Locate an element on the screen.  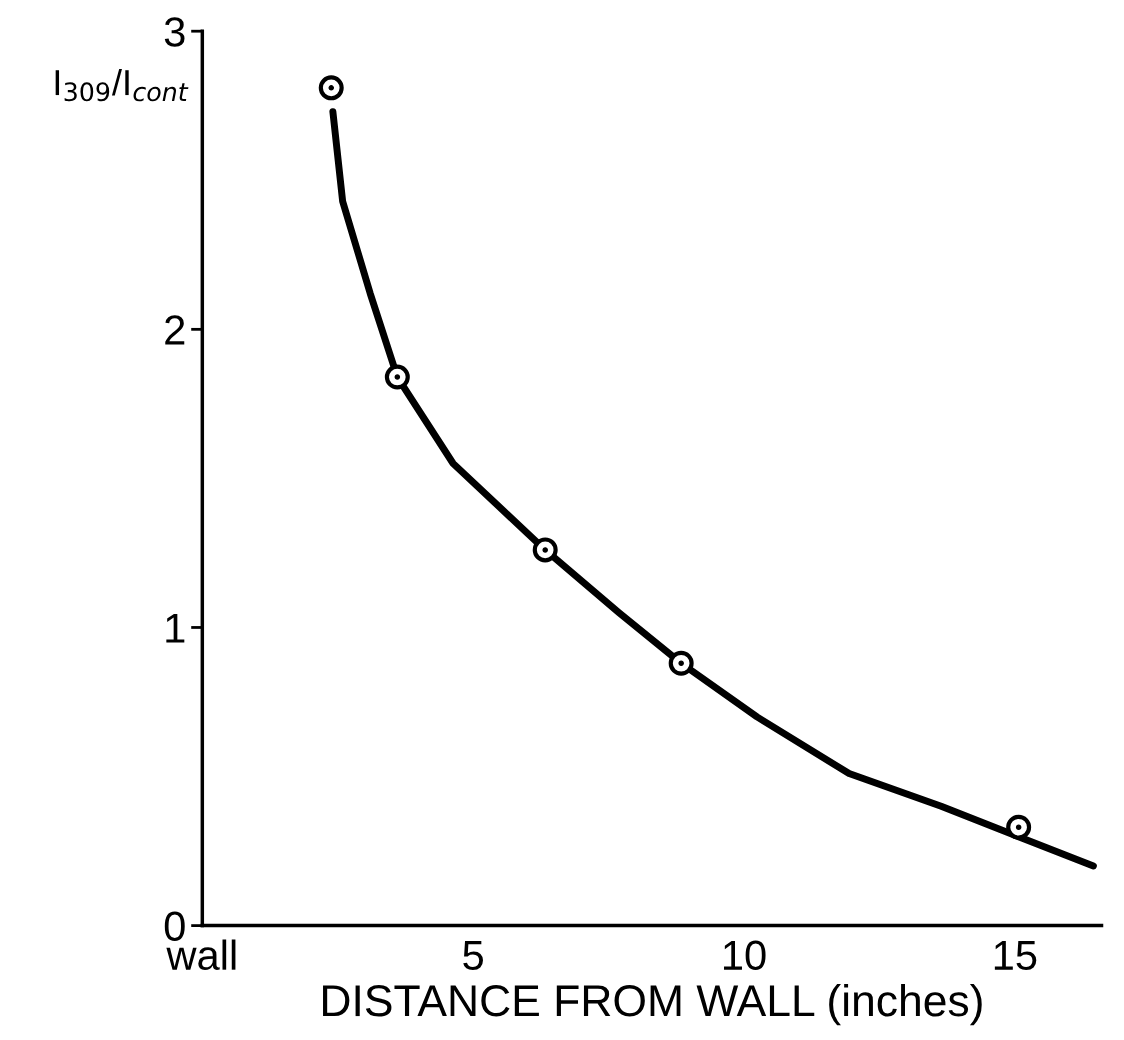
x-tick-label: 5 is located at coordinates (473, 956).